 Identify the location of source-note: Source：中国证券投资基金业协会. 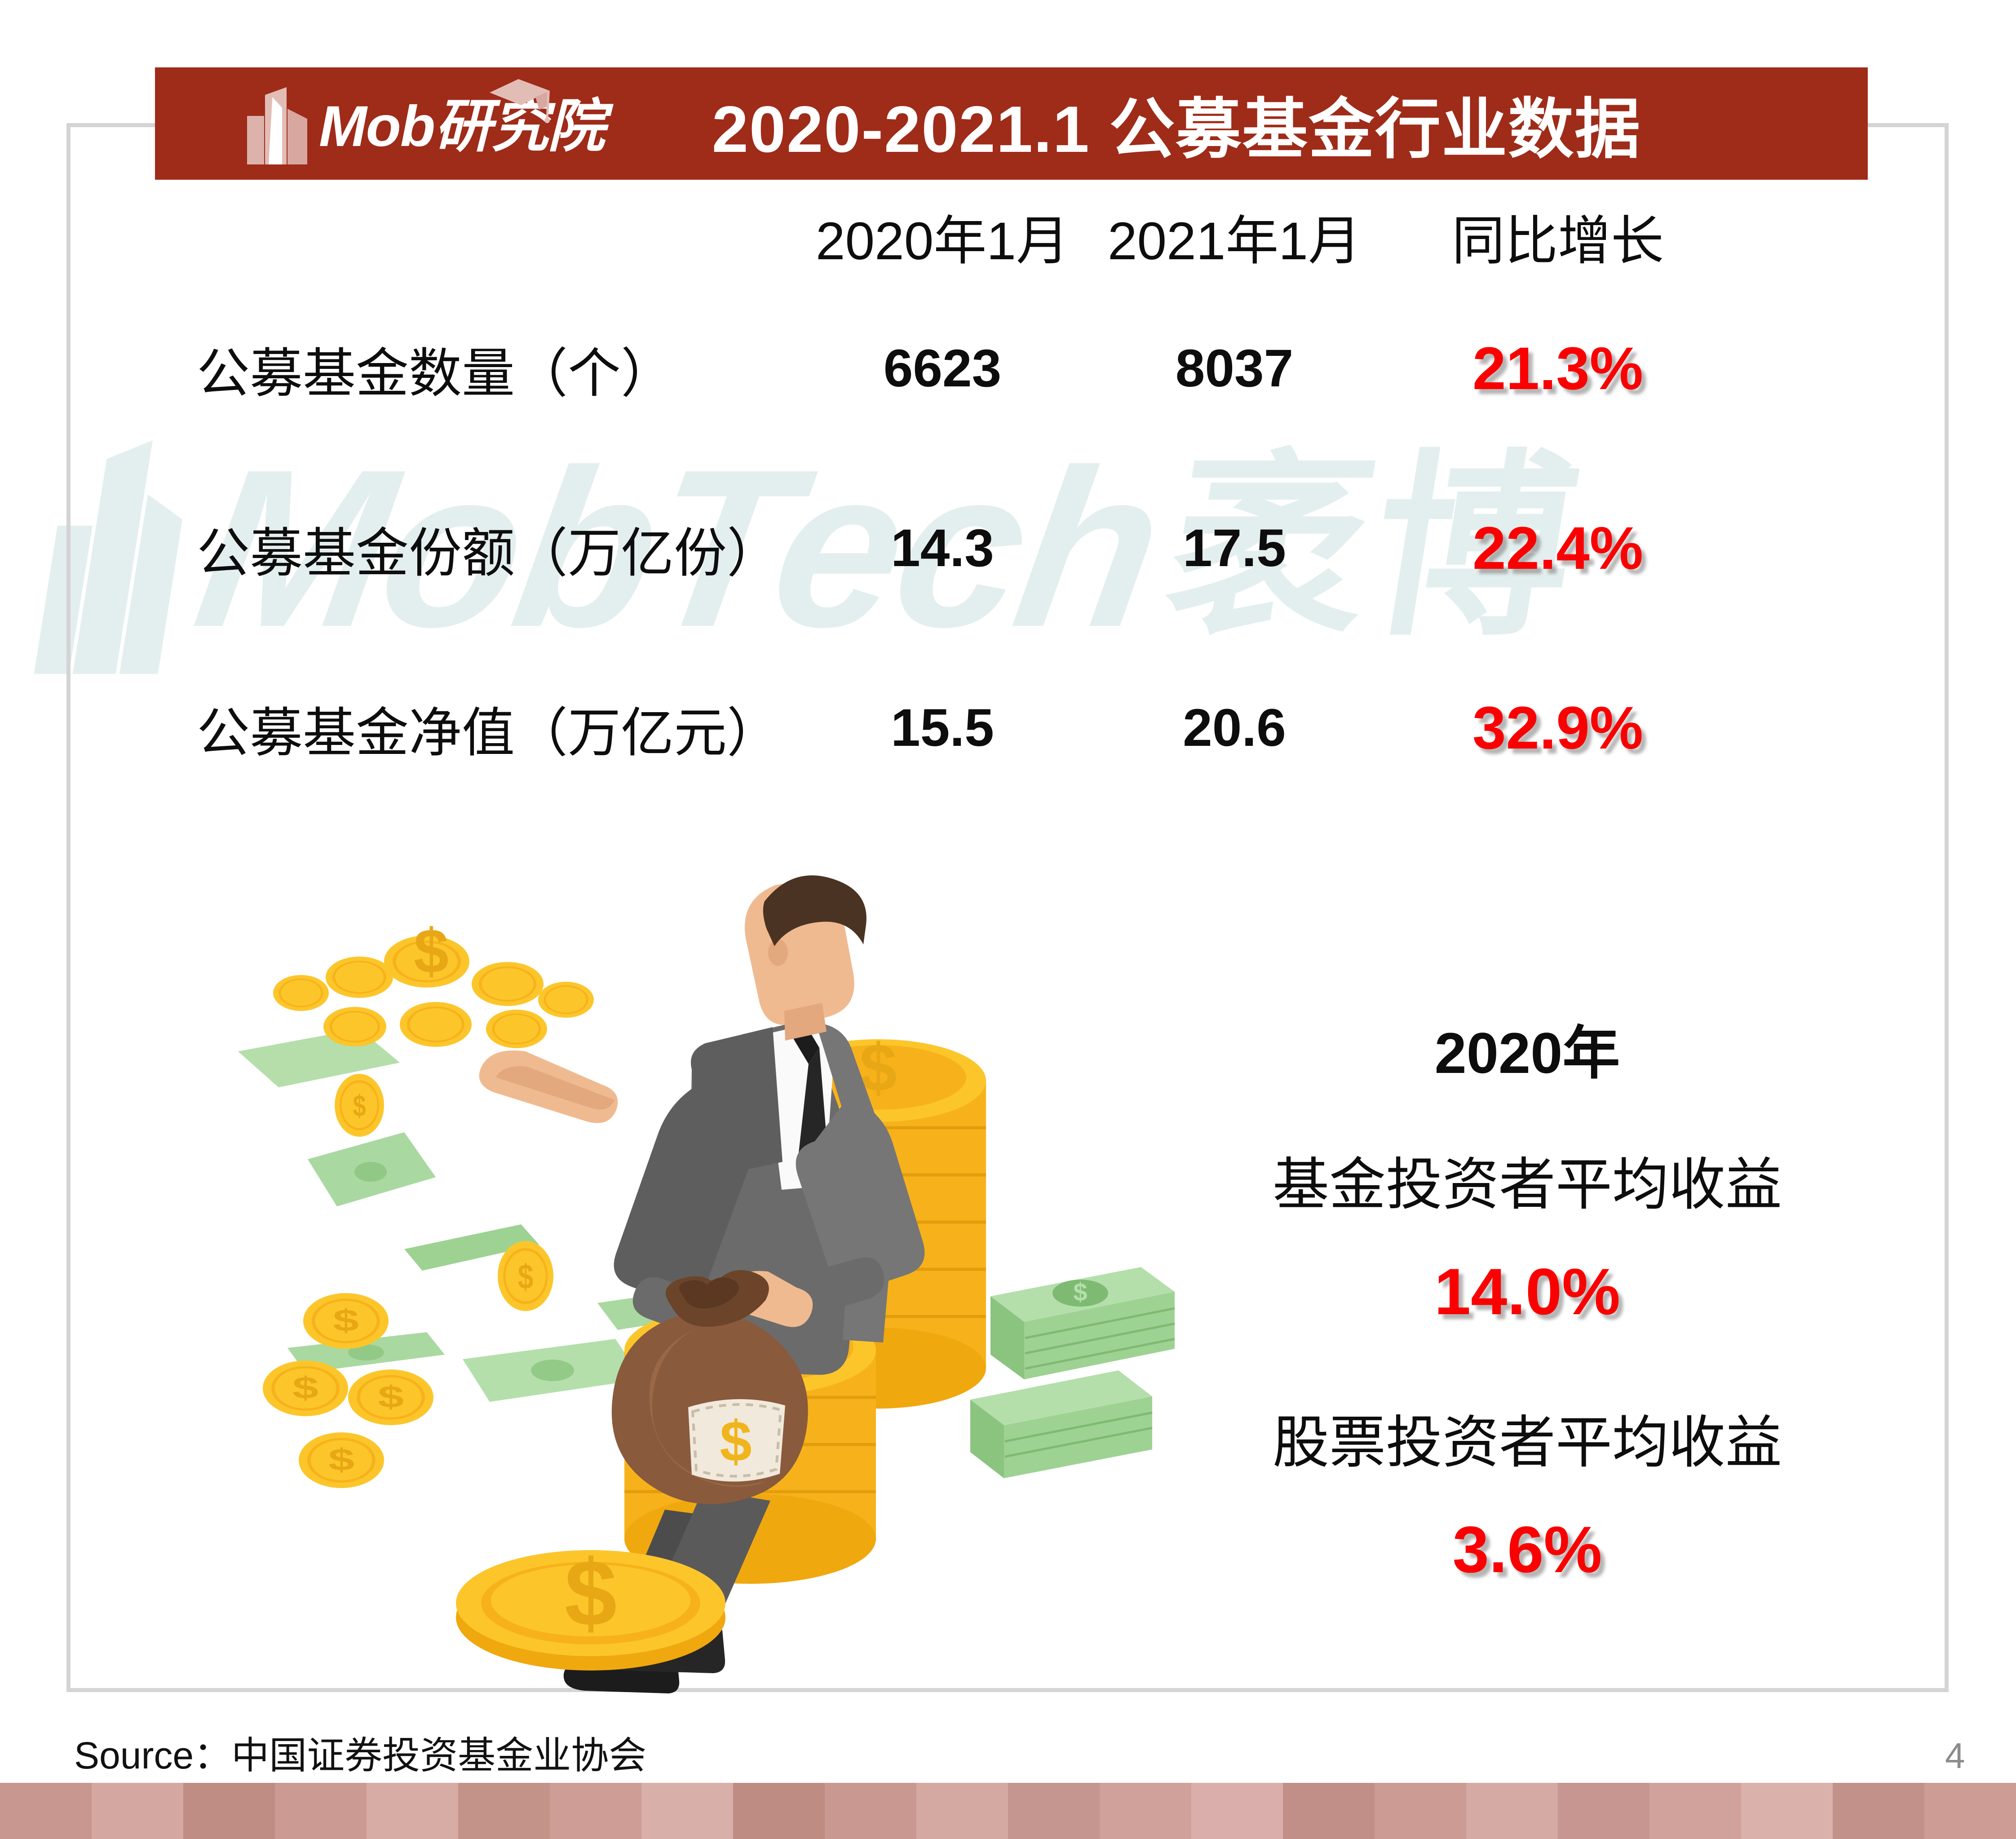
(361, 1755).